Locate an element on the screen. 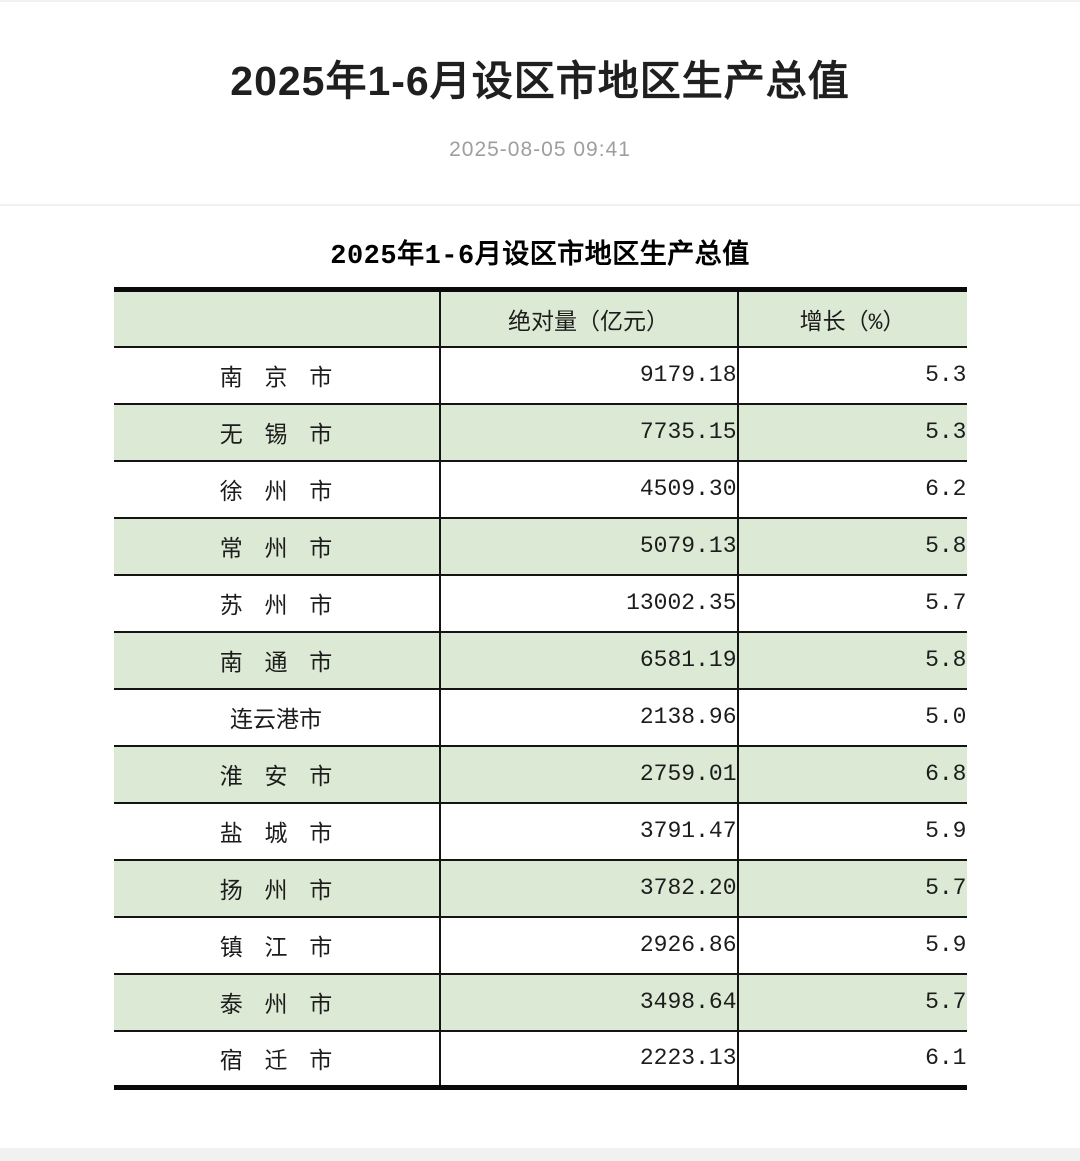 Image resolution: width=1080 pixels, height=1161 pixels. table-head: 绝对量（亿元） 增长（%） is located at coordinates (540, 318).